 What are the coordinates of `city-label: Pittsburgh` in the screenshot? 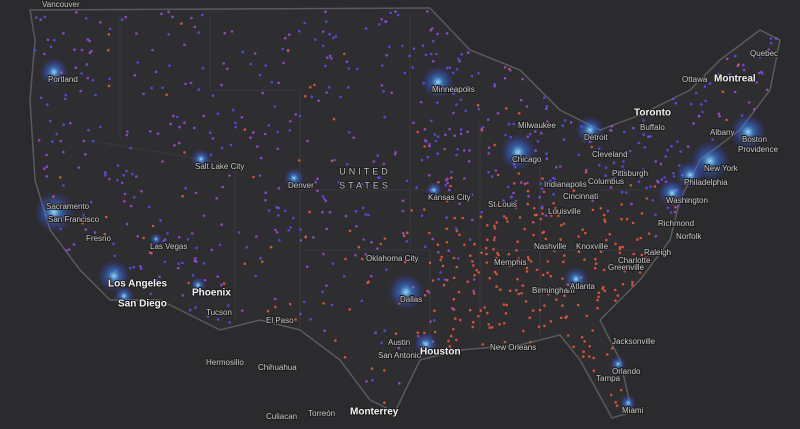 It's located at (630, 173).